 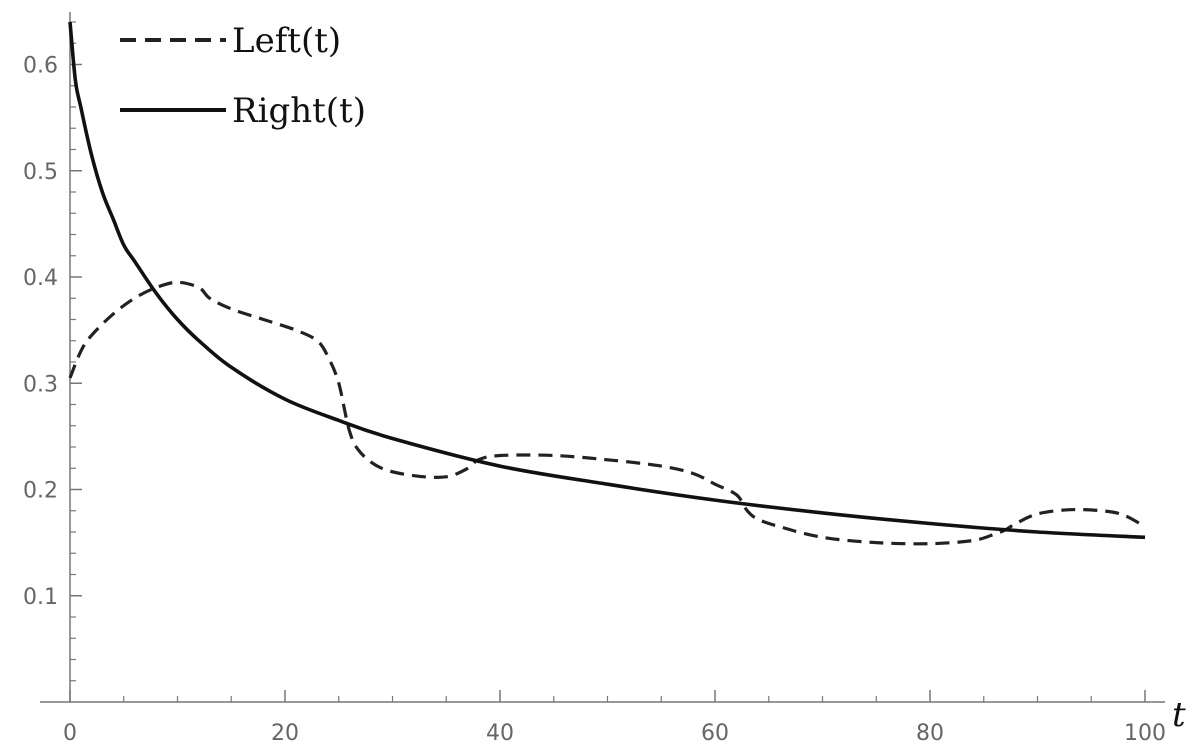 I want to click on x-tick-label: 20, so click(x=285, y=733).